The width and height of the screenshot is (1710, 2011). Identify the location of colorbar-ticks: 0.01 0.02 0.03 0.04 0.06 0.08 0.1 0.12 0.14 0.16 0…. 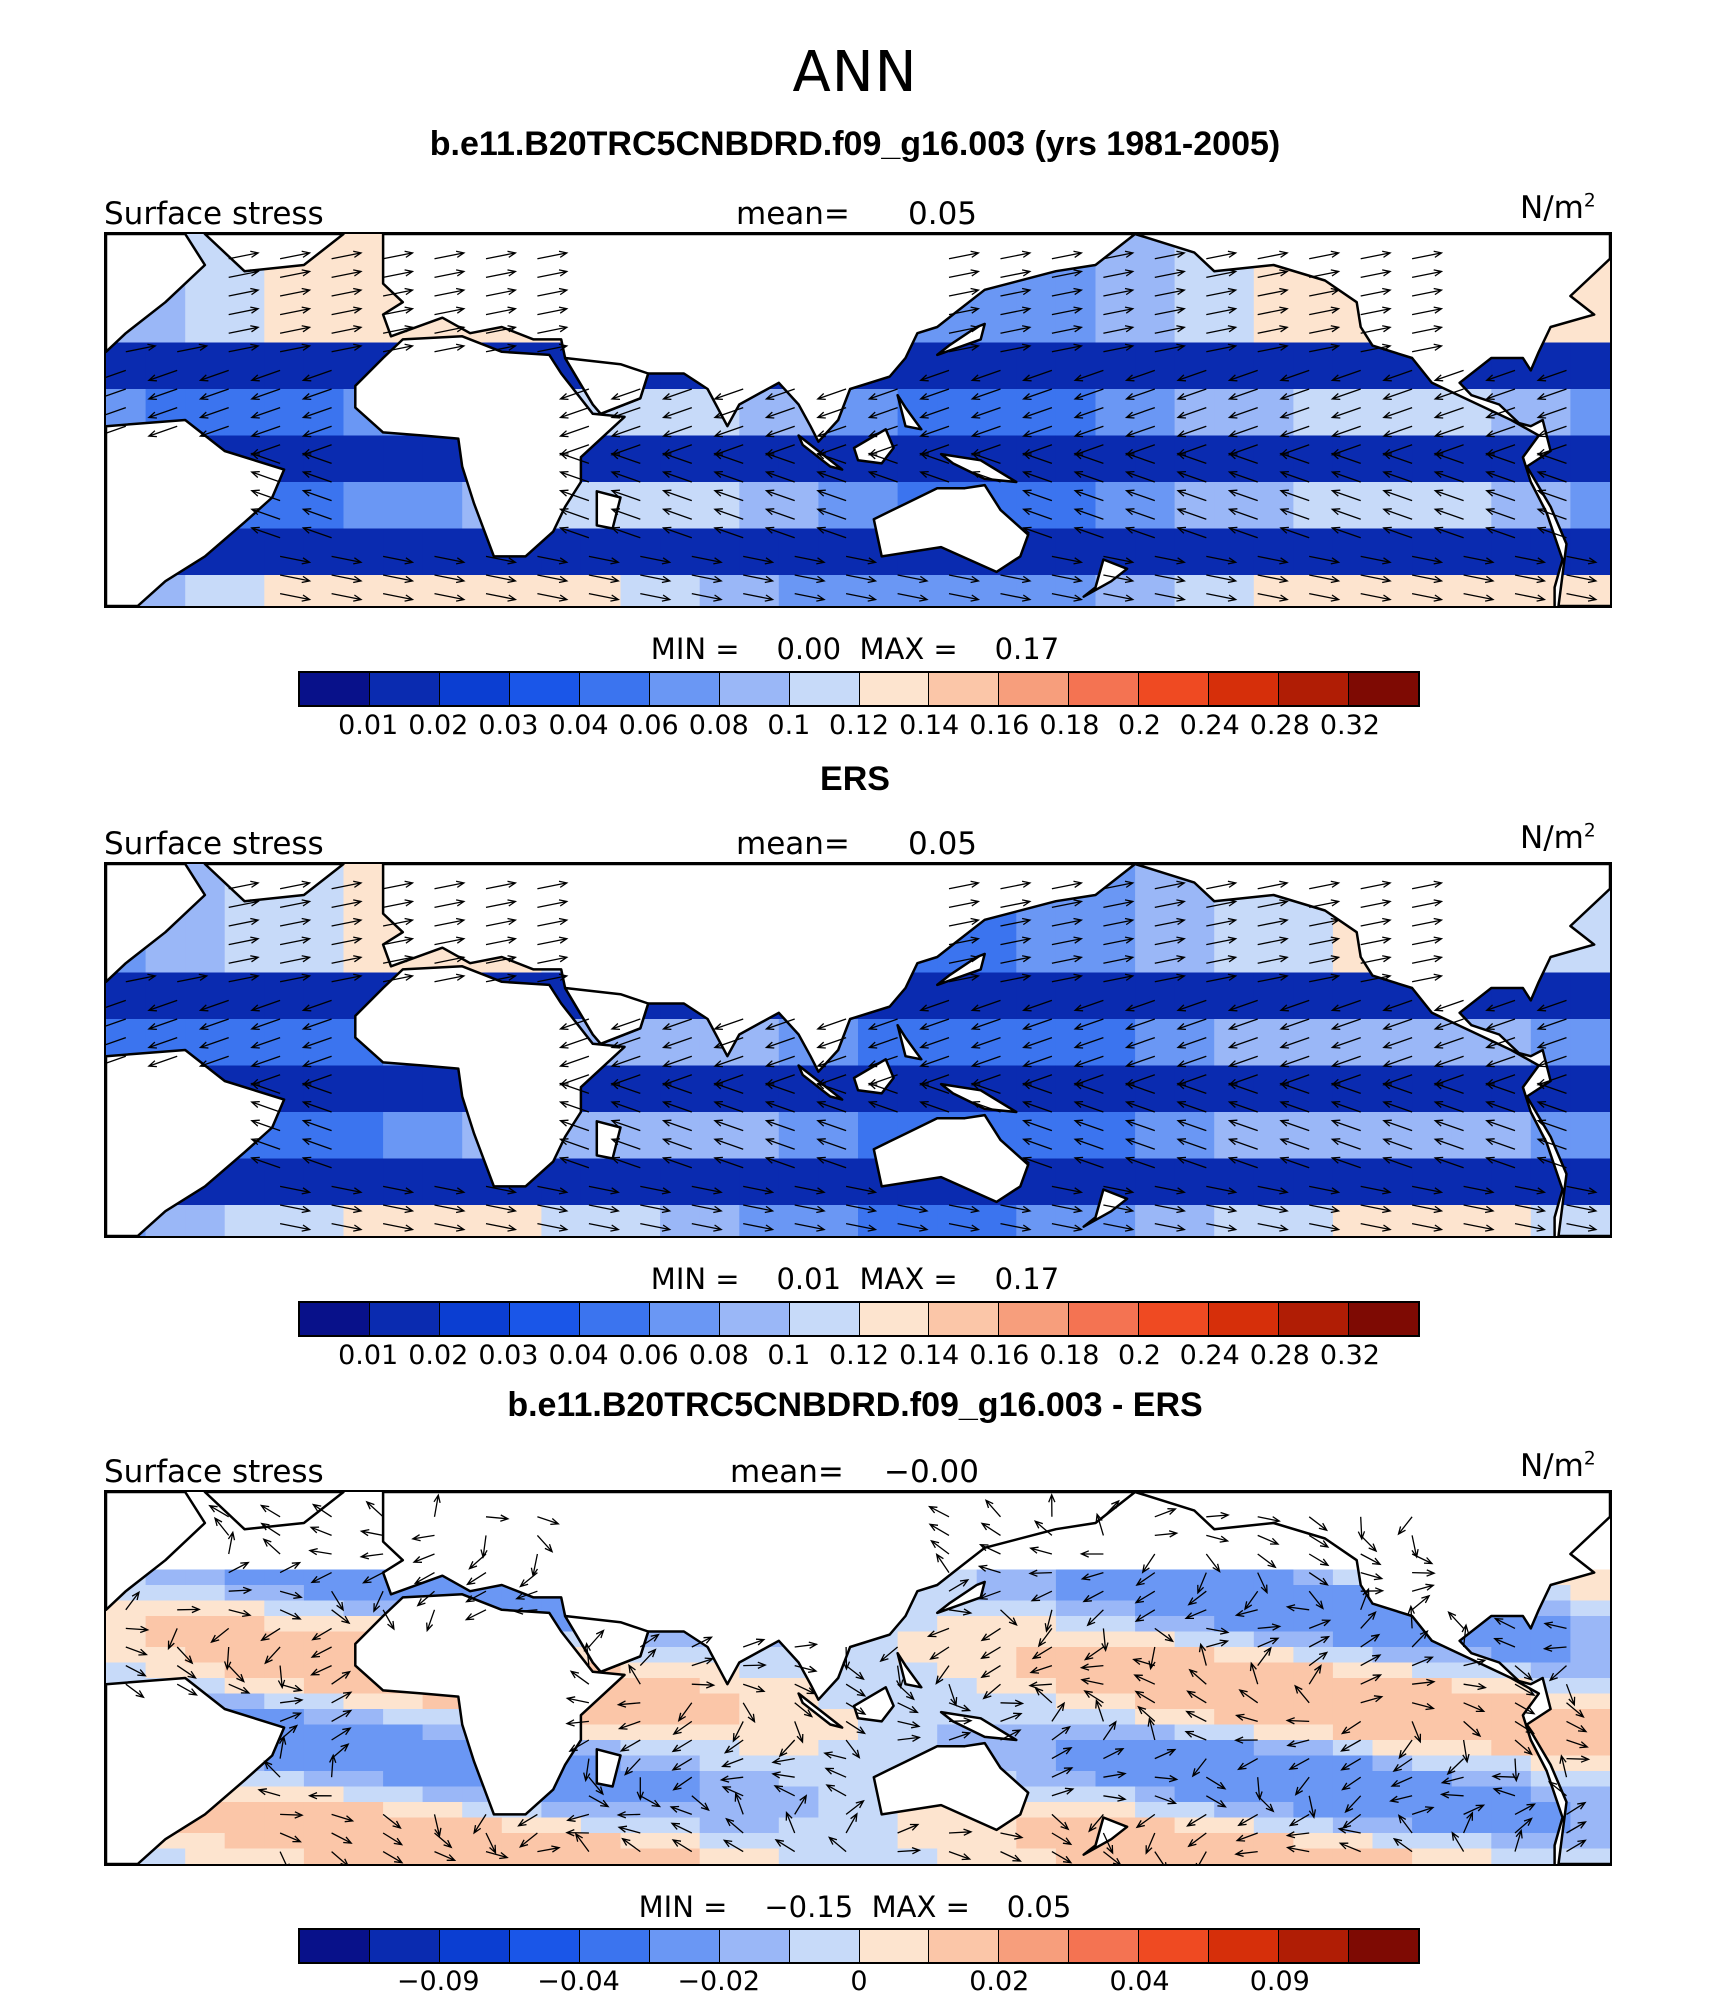
(859, 1356).